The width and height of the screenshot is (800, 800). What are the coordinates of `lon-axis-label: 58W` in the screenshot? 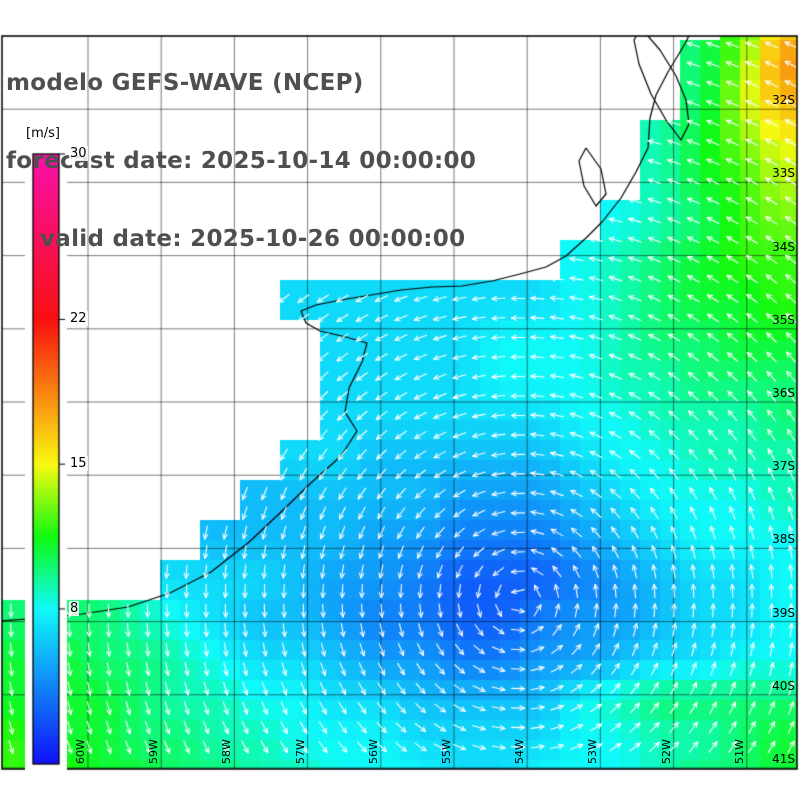 It's located at (227, 751).